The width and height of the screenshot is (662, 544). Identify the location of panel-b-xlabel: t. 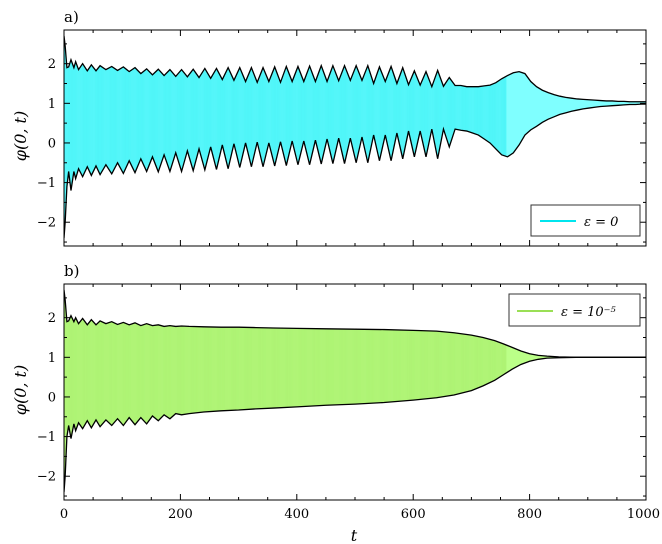
(354, 535).